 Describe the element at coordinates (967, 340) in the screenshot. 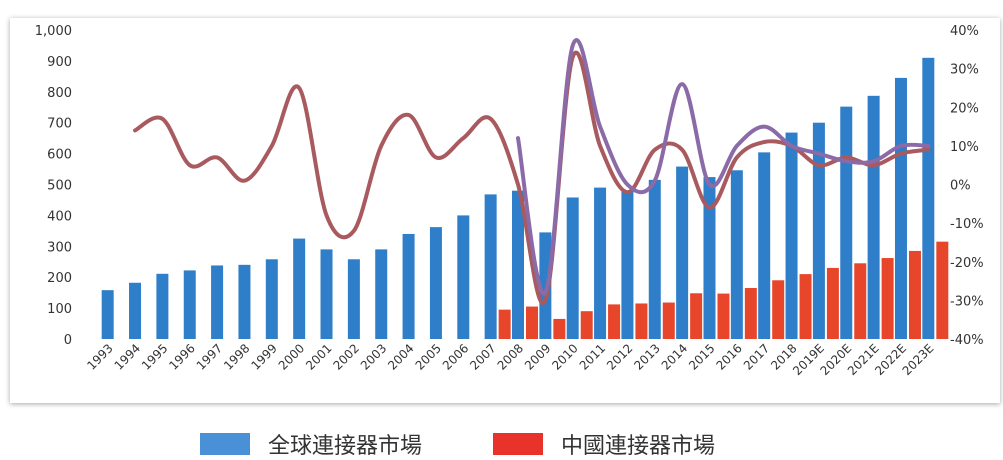

I see `y-right-tick-label: -40%` at that location.